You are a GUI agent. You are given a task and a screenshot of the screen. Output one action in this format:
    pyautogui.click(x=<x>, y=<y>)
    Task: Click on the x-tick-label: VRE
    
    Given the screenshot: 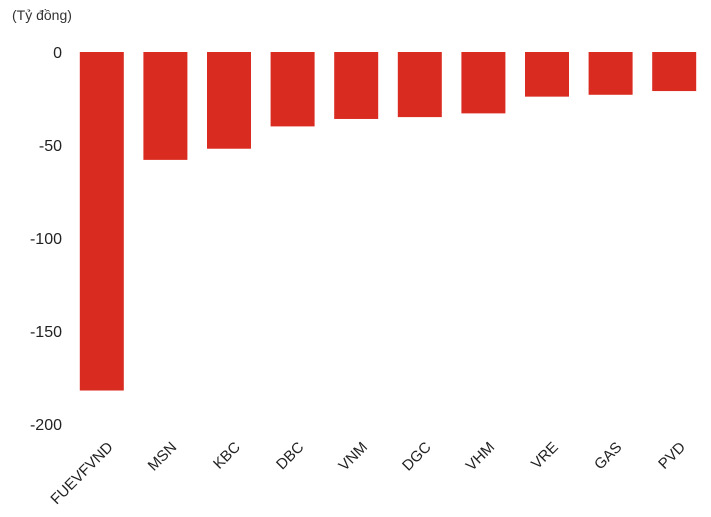 What is the action you would take?
    pyautogui.click(x=545, y=456)
    